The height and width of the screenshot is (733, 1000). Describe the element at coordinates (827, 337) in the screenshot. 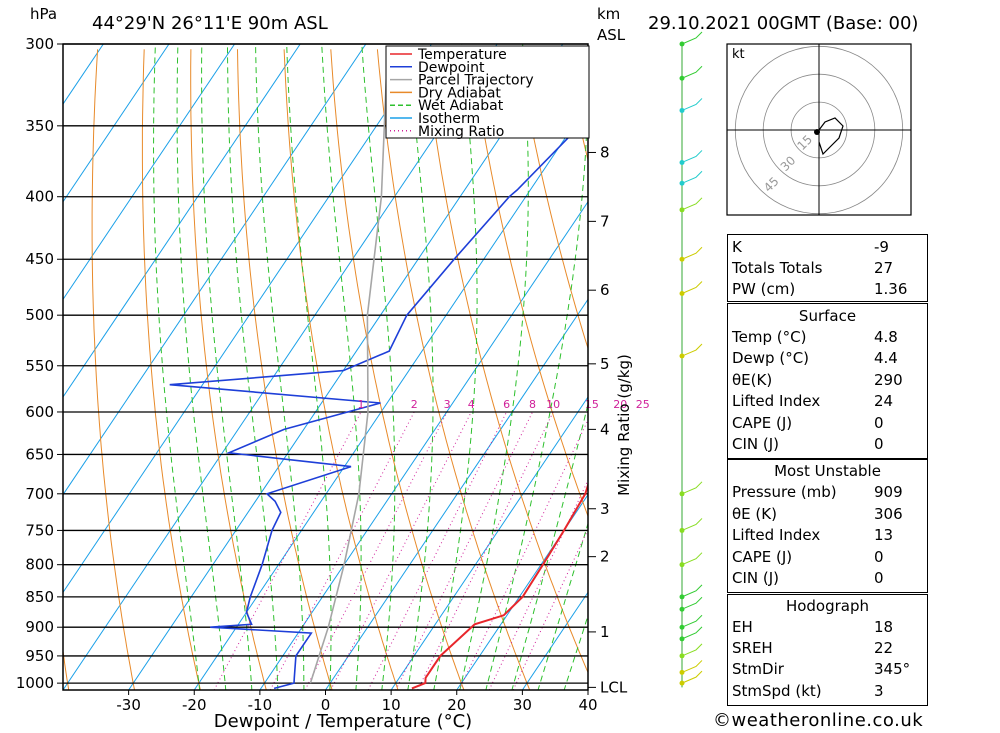

I see `table-row: Temp (°C) 4.8` at that location.